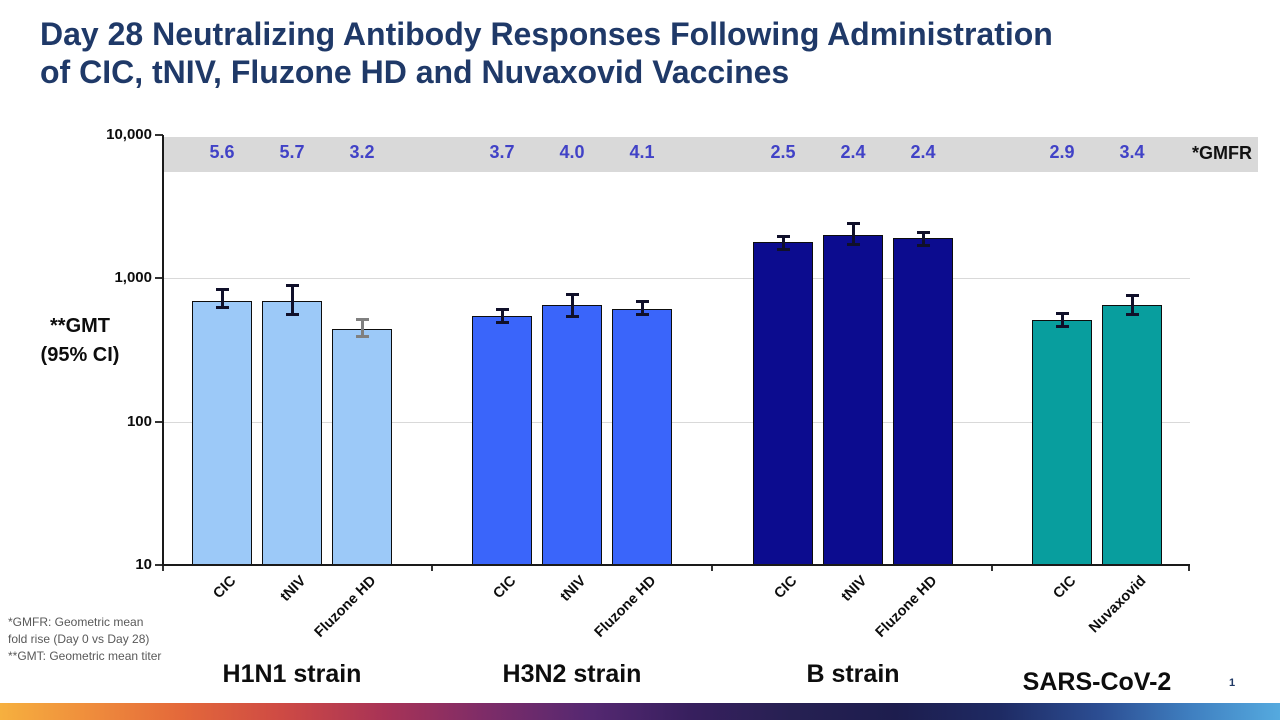 The image size is (1280, 720). Describe the element at coordinates (163, 350) in the screenshot. I see `y-axis-line` at that location.